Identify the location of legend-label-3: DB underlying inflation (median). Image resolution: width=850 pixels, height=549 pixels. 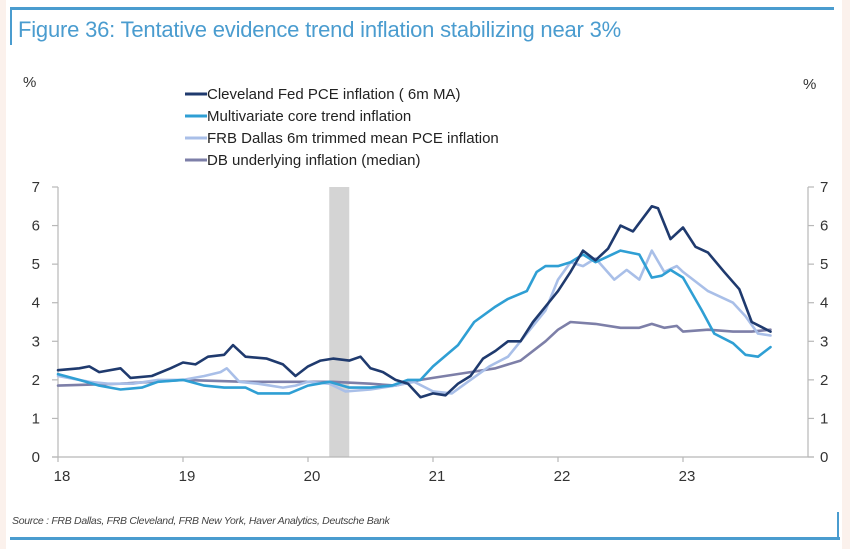
(313, 160).